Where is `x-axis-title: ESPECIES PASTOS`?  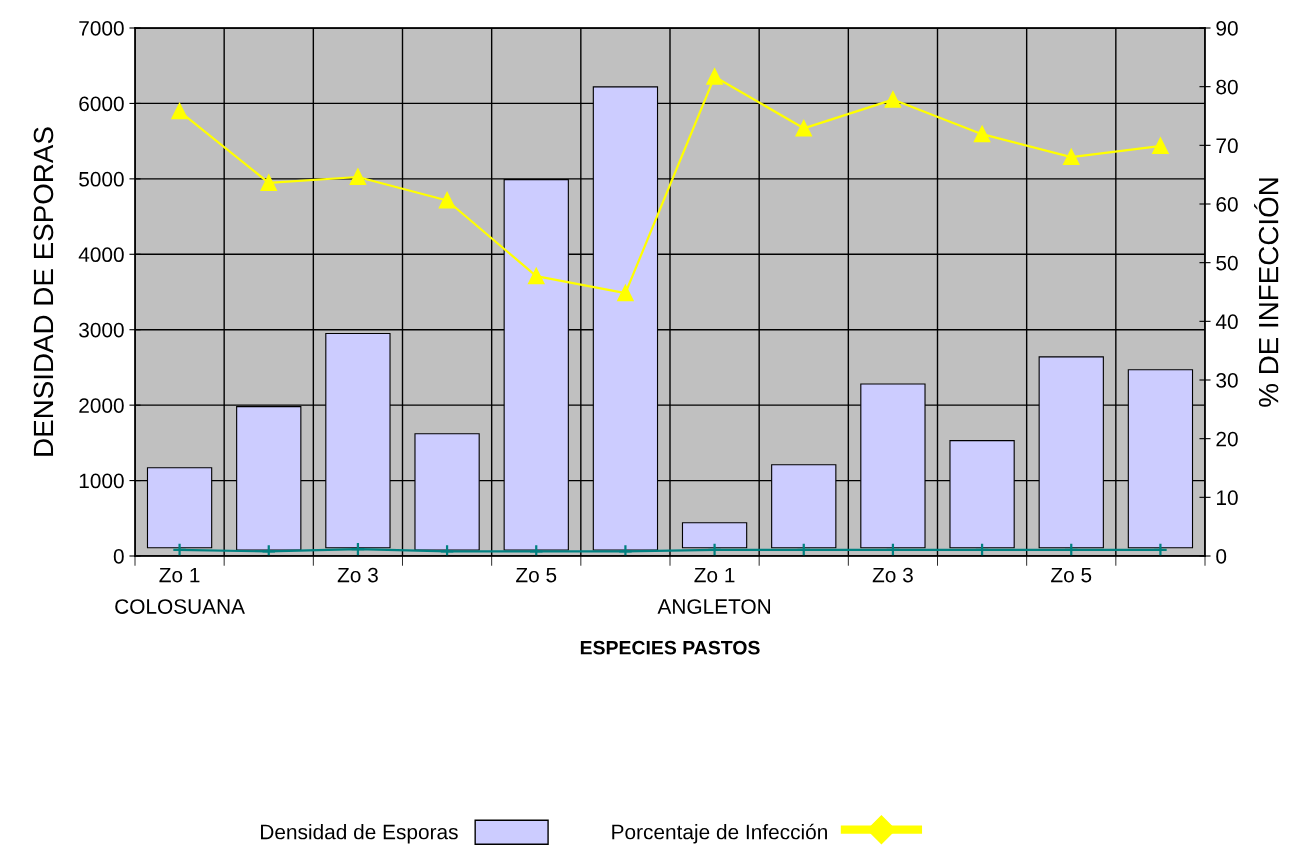
x-axis-title: ESPECIES PASTOS is located at coordinates (670, 647).